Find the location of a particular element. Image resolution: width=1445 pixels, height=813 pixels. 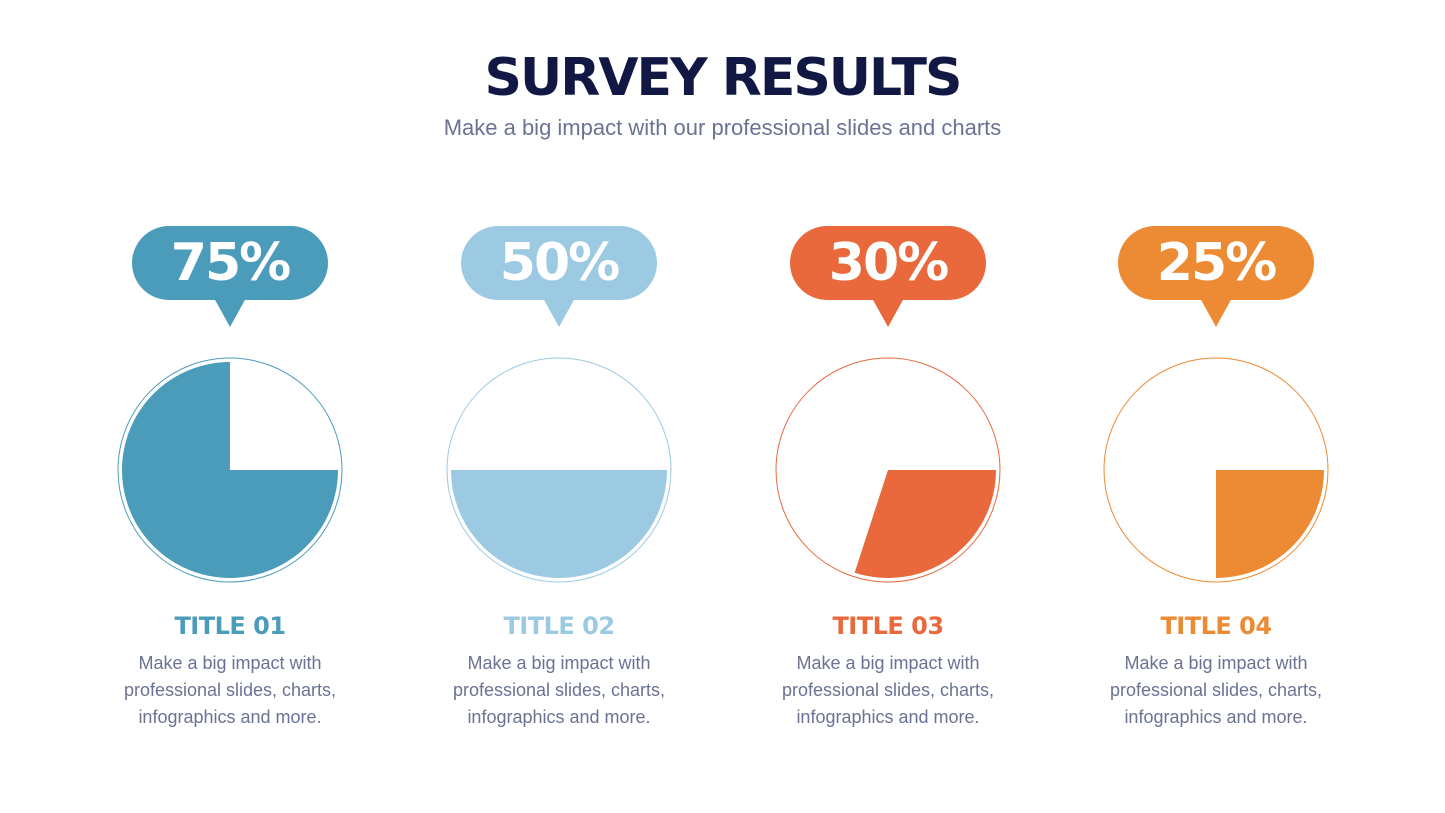

percent-bubble: 30% is located at coordinates (888, 263).